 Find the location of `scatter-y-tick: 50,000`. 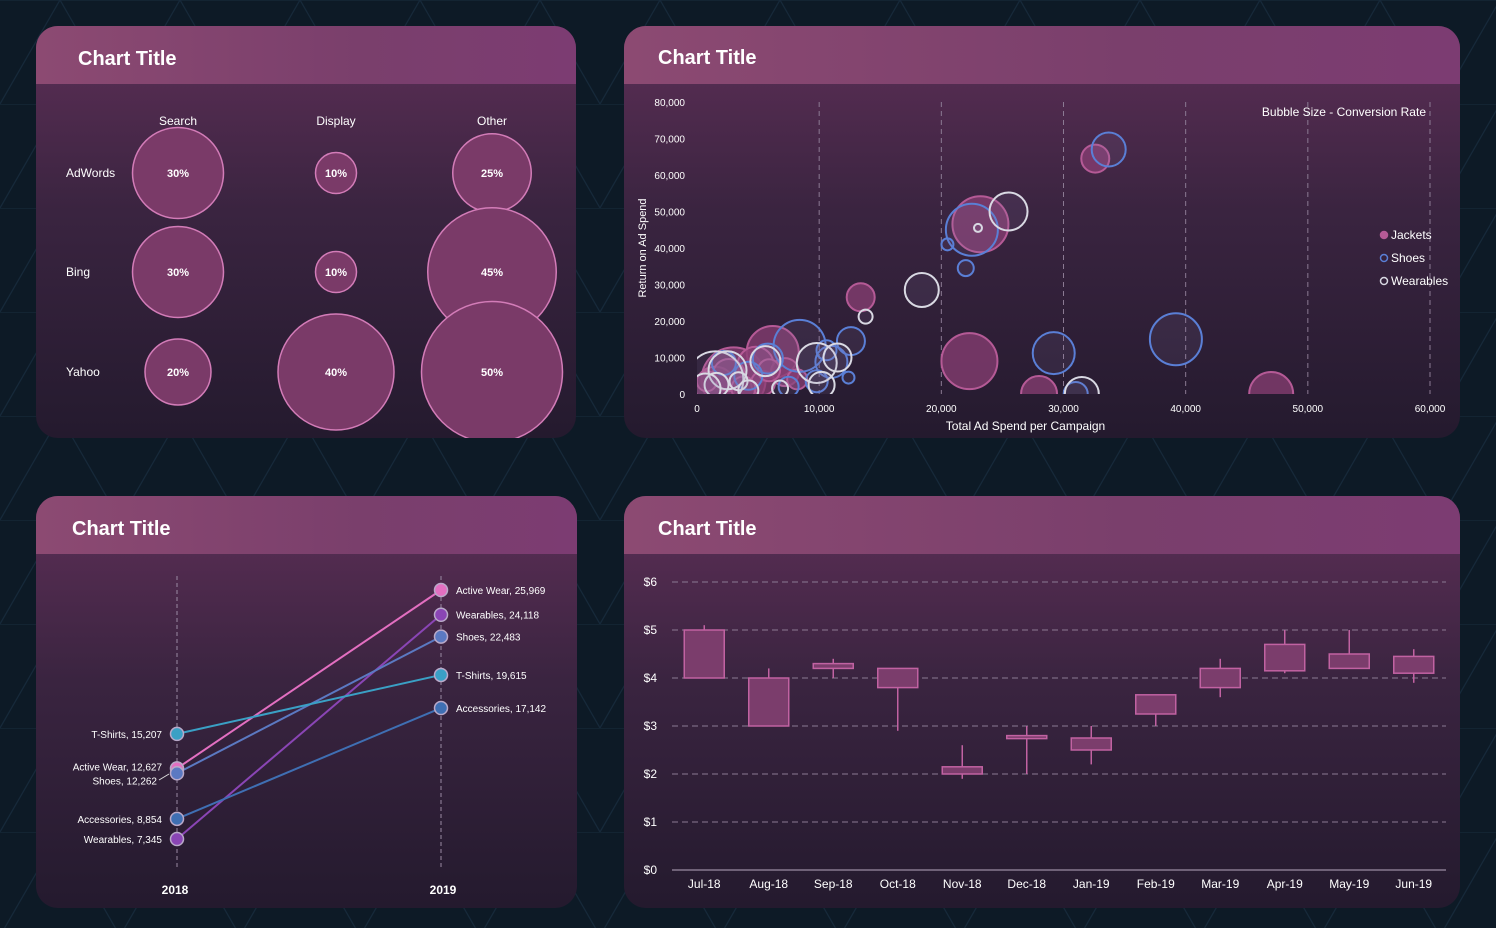

scatter-y-tick: 50,000 is located at coordinates (669, 213).